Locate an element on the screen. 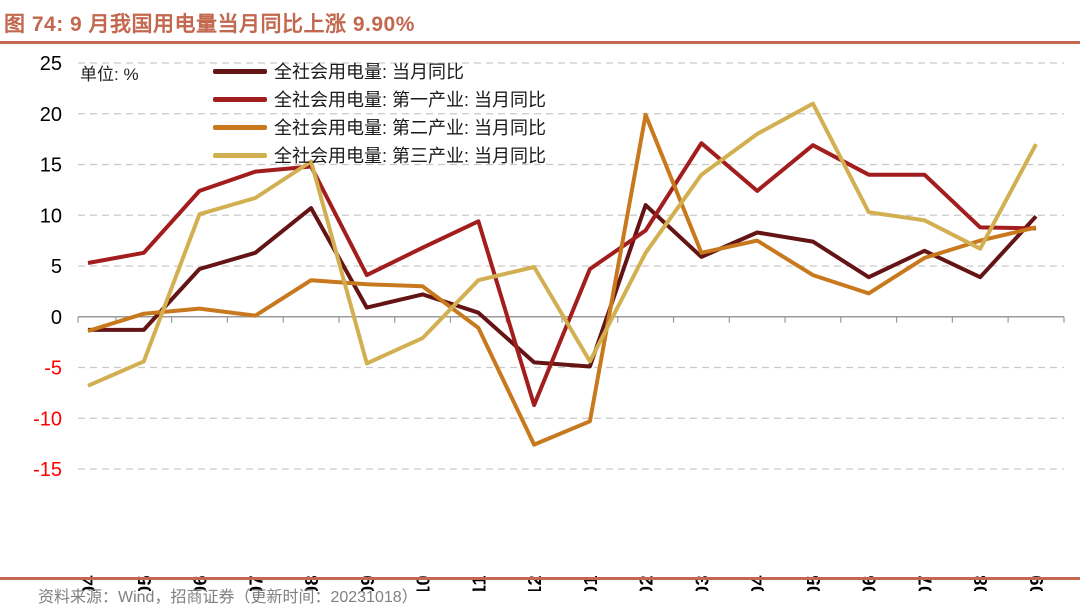  legend-item-secondary-industry: 全社会用电量: 第二产业: 当月同比 is located at coordinates (379, 127).